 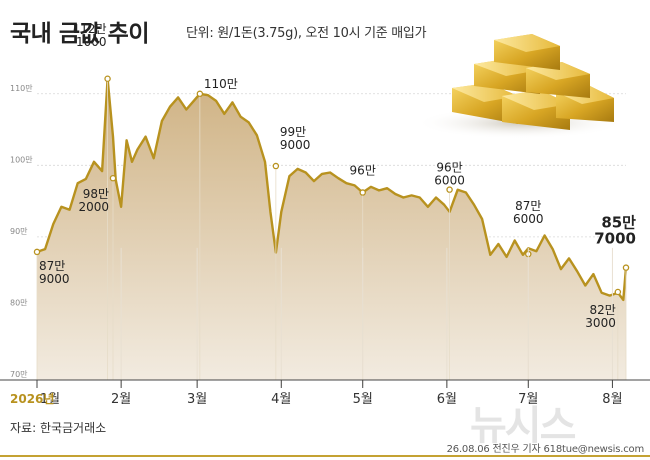 I want to click on x-tick-label: 6월, so click(x=447, y=399).